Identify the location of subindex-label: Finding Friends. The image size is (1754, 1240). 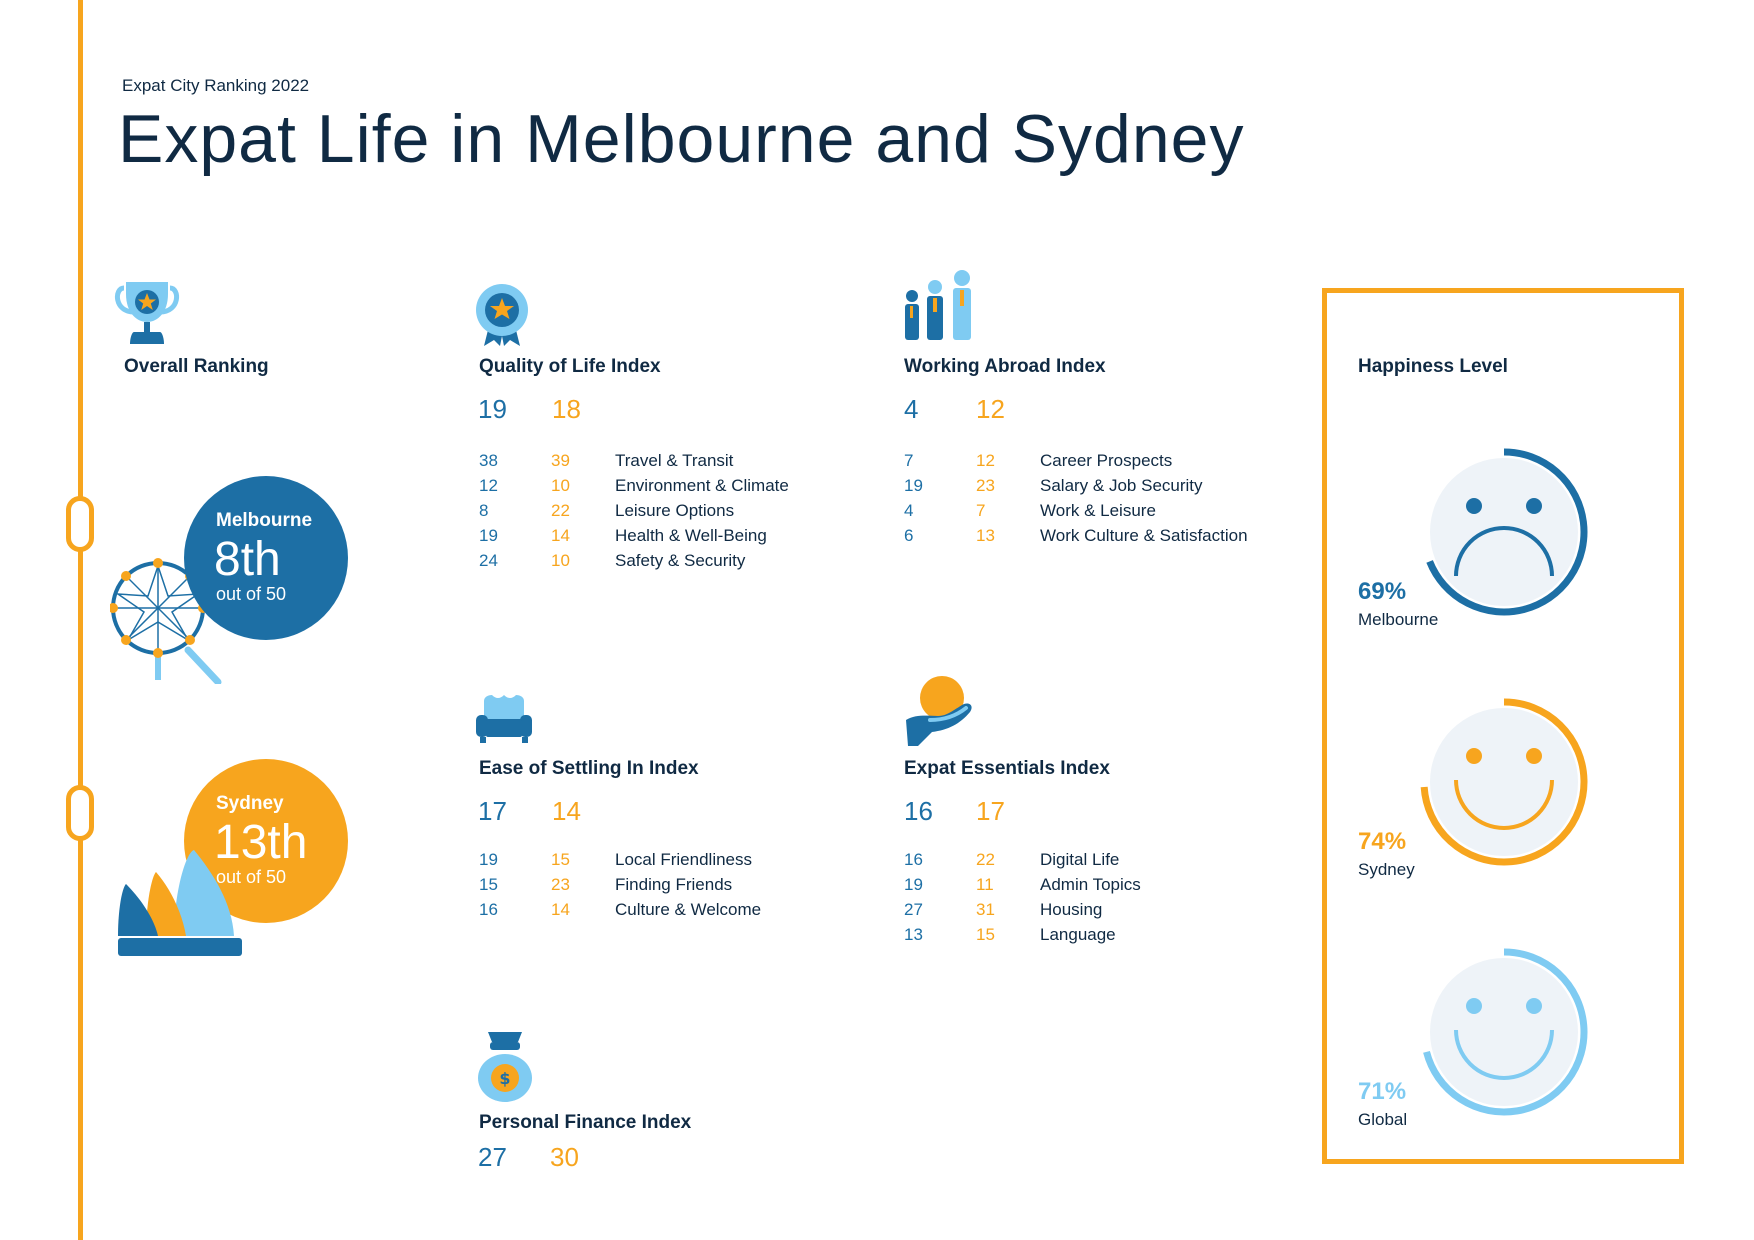
(674, 884).